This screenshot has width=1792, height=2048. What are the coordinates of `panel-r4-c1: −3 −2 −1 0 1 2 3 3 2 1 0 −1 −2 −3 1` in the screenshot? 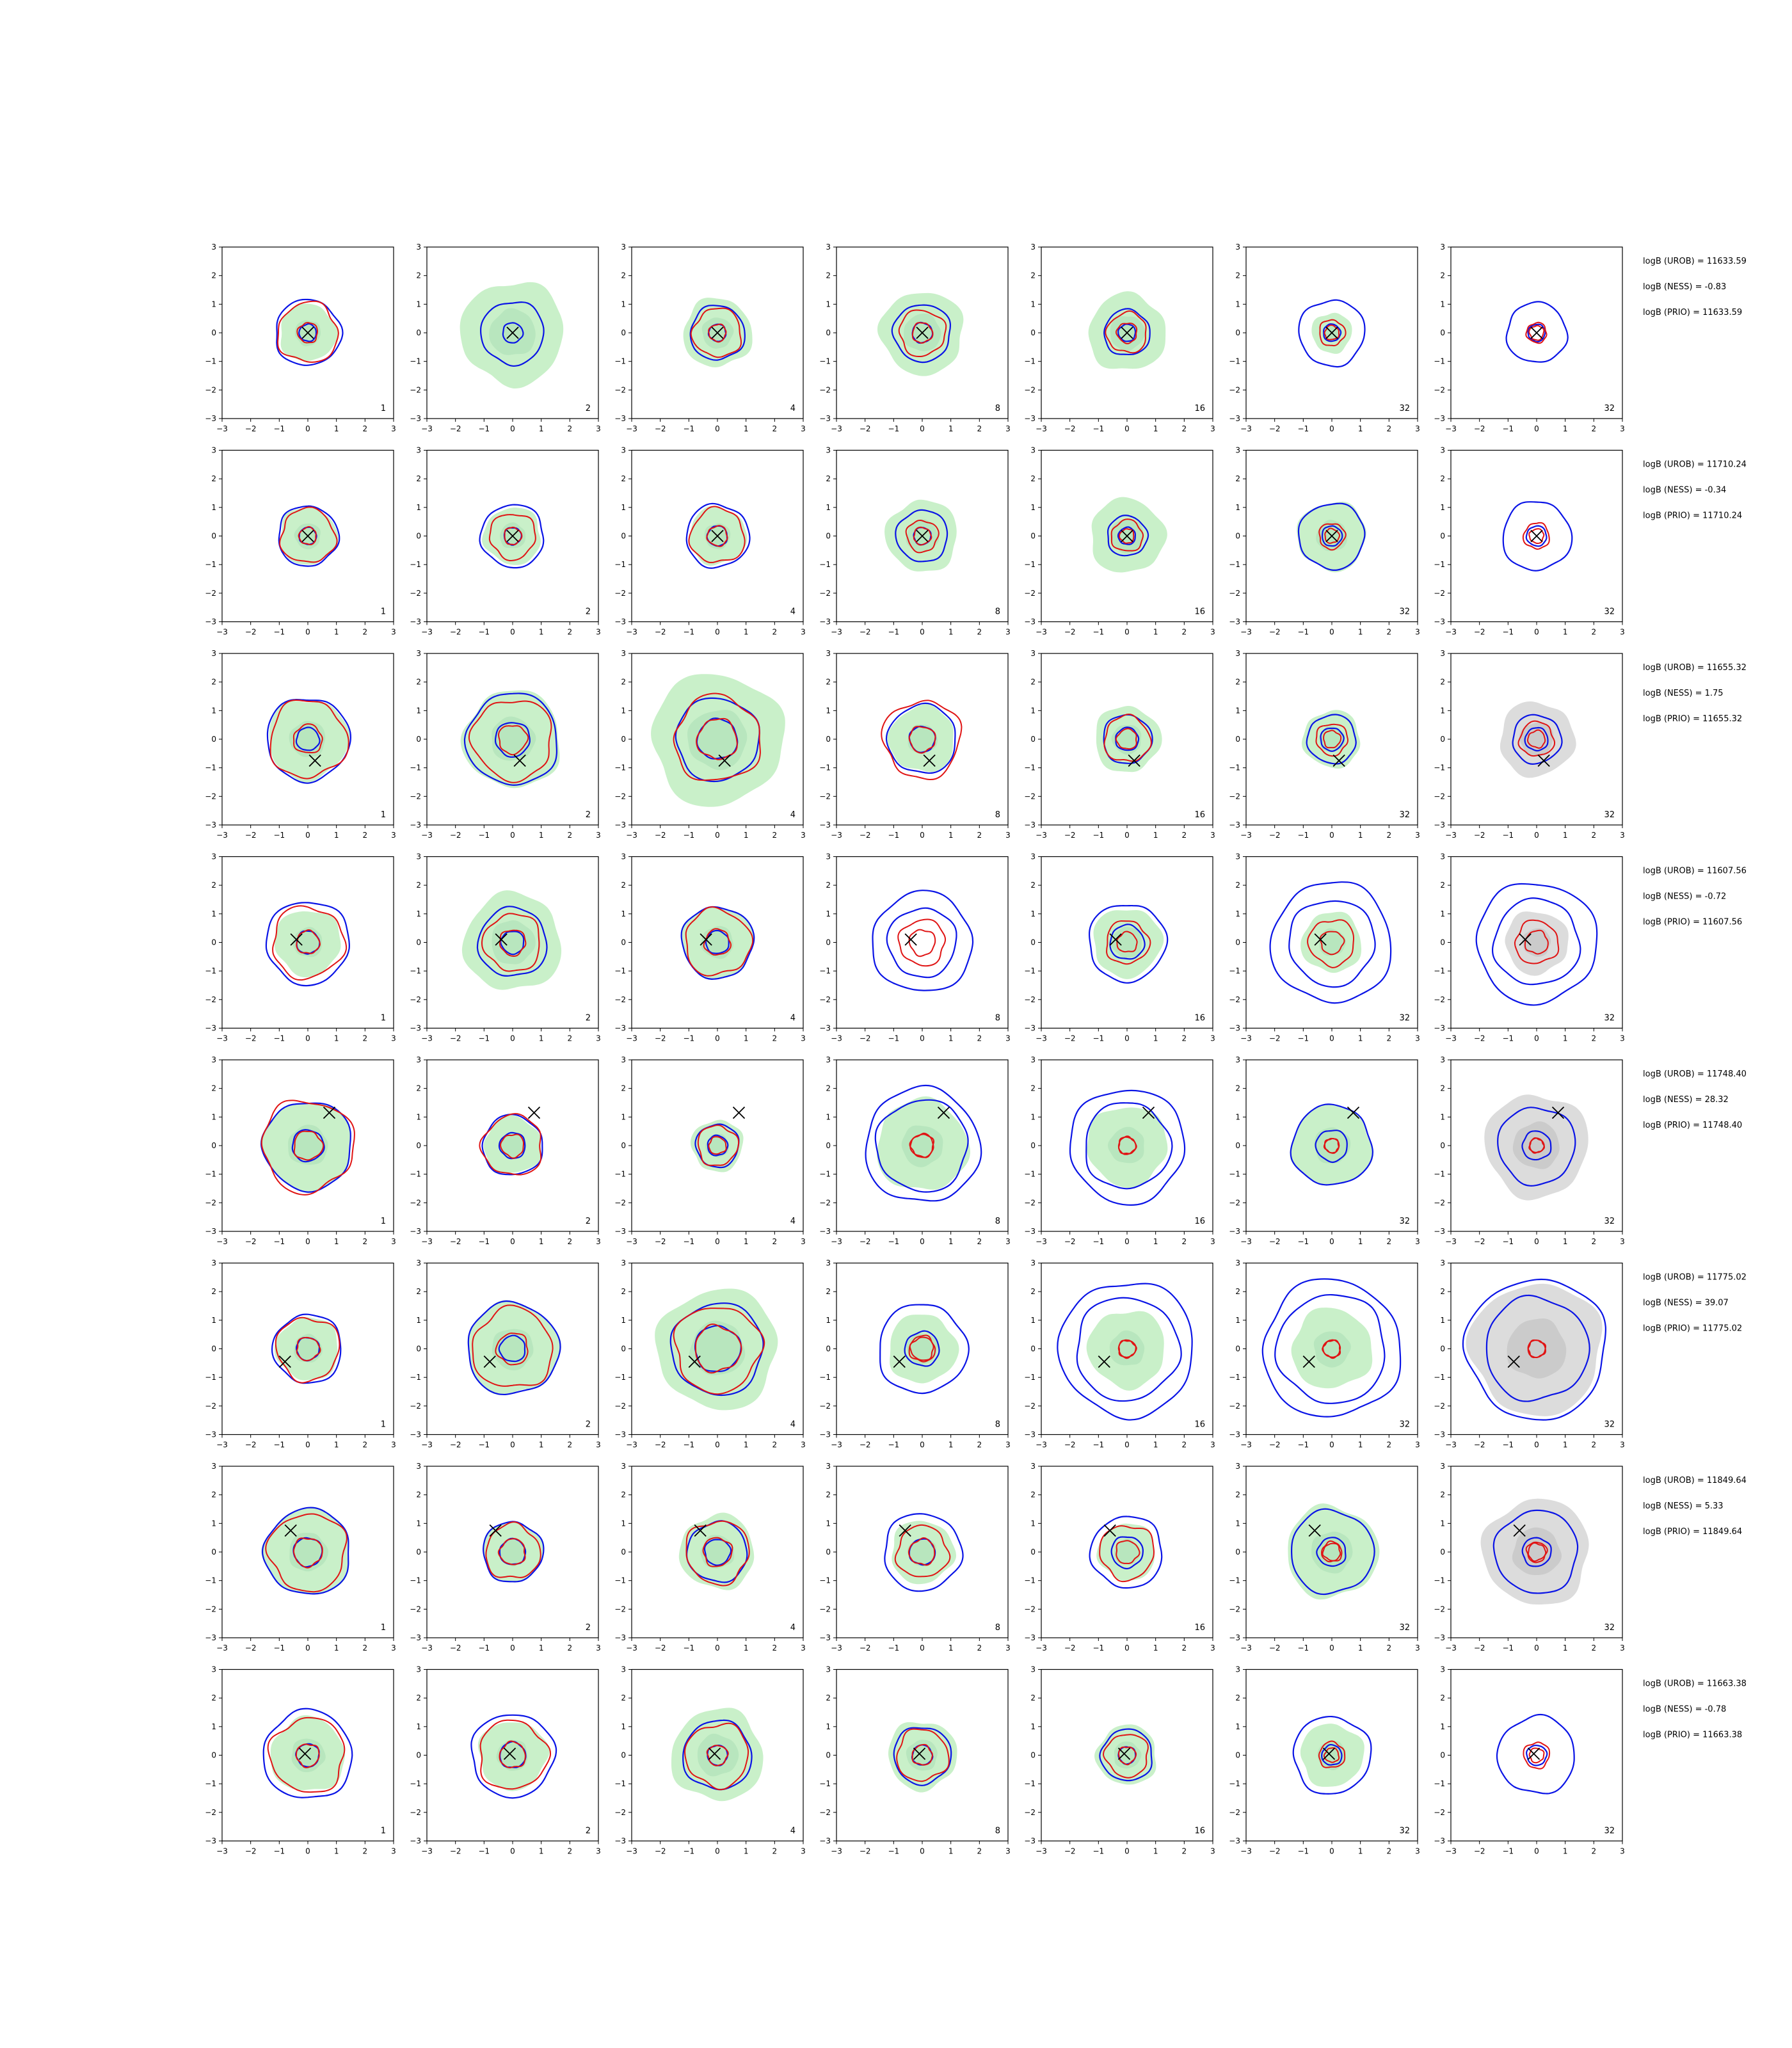 It's located at (300, 947).